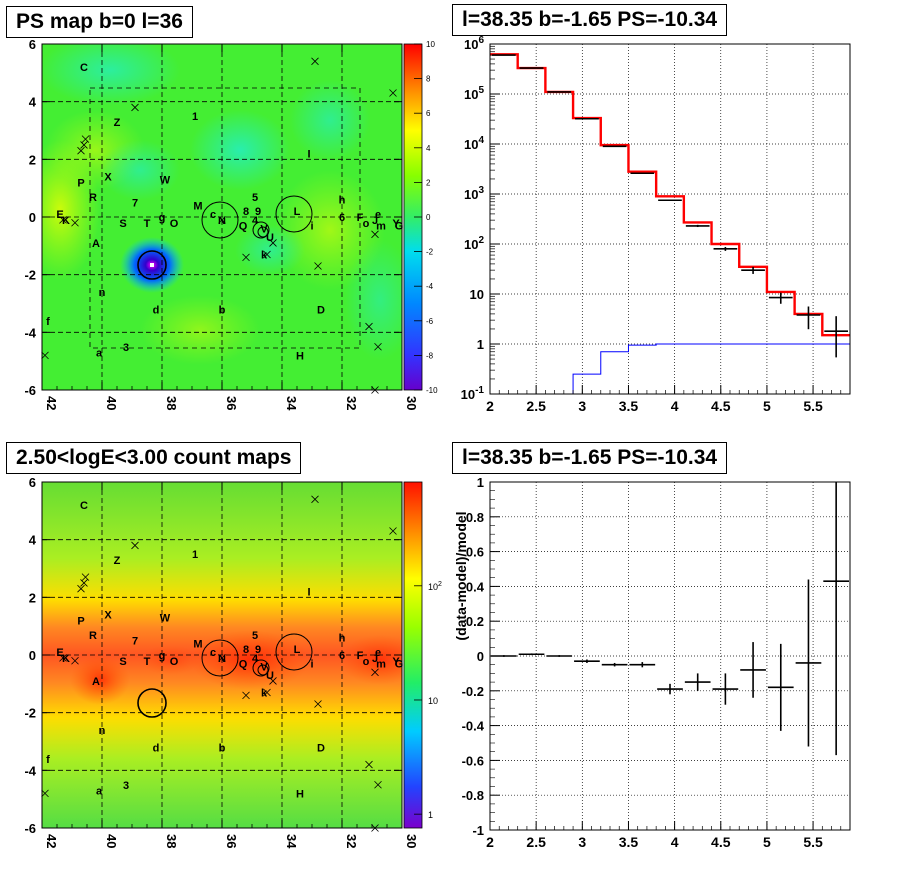 The width and height of the screenshot is (898, 875). What do you see at coordinates (111, 841) in the screenshot?
I see `x-tick-label: 40` at bounding box center [111, 841].